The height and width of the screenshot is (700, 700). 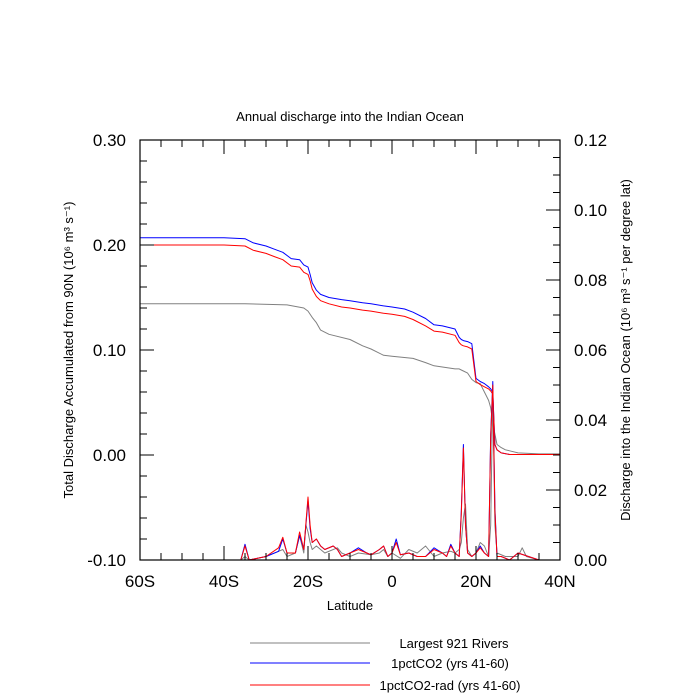 I want to click on y-right-tick-label: 0.08, so click(x=590, y=280).